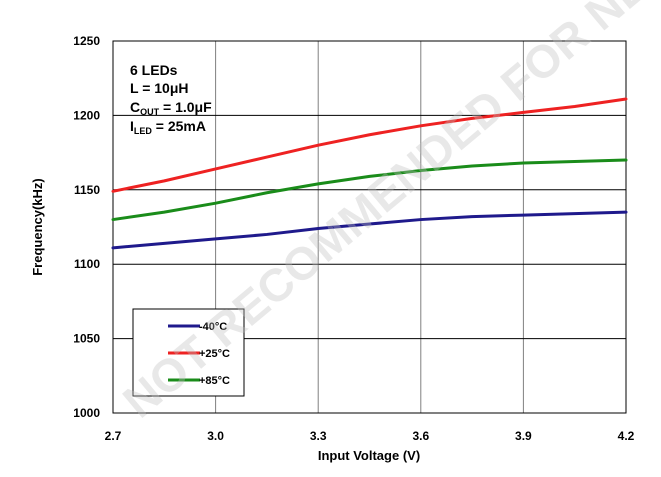 The height and width of the screenshot is (477, 661). I want to click on annotation-iled-sub: LED, so click(143, 131).